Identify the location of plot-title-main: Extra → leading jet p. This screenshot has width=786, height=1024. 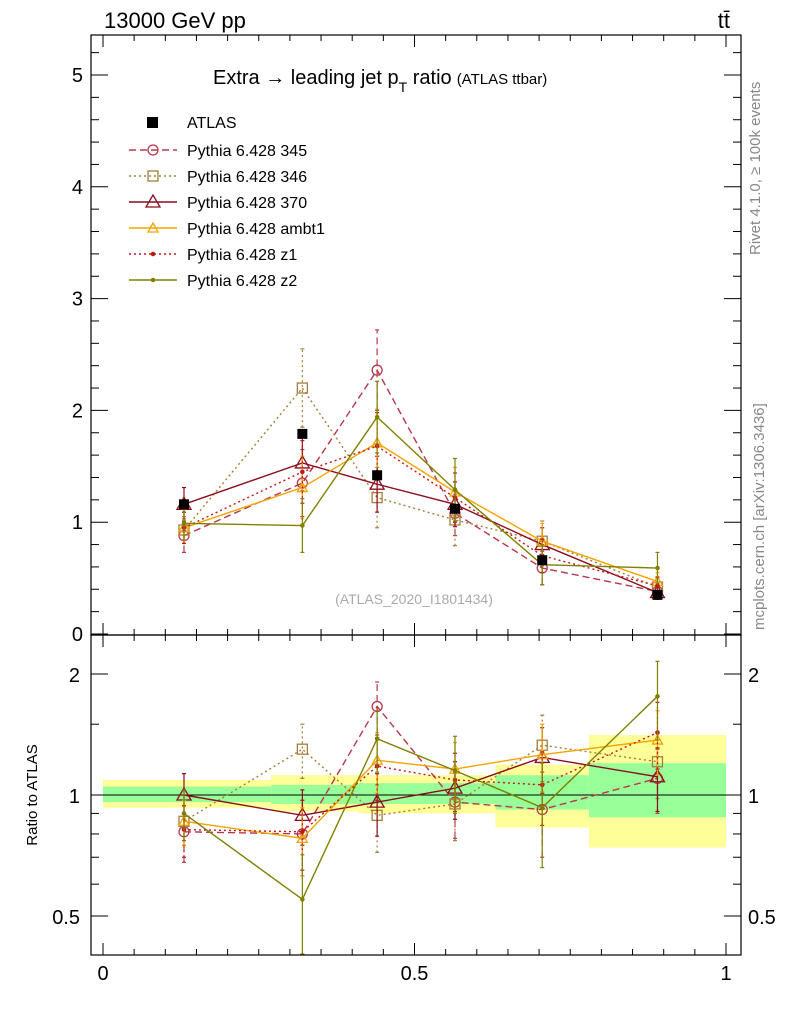
(306, 78).